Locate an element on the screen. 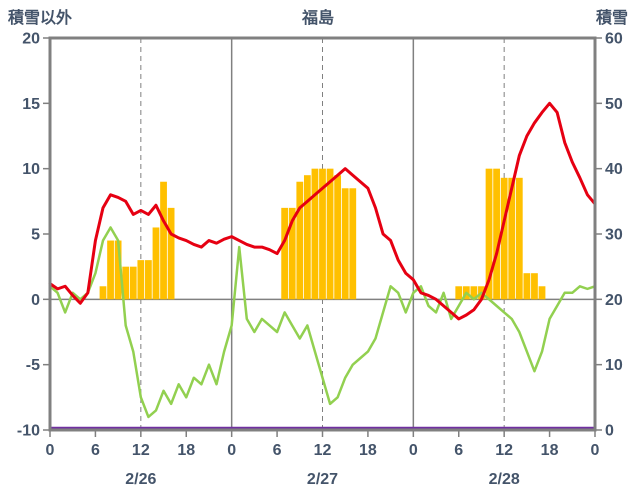 This screenshot has height=501, width=636. left-axis-title: 積雪以外 is located at coordinates (40, 18).